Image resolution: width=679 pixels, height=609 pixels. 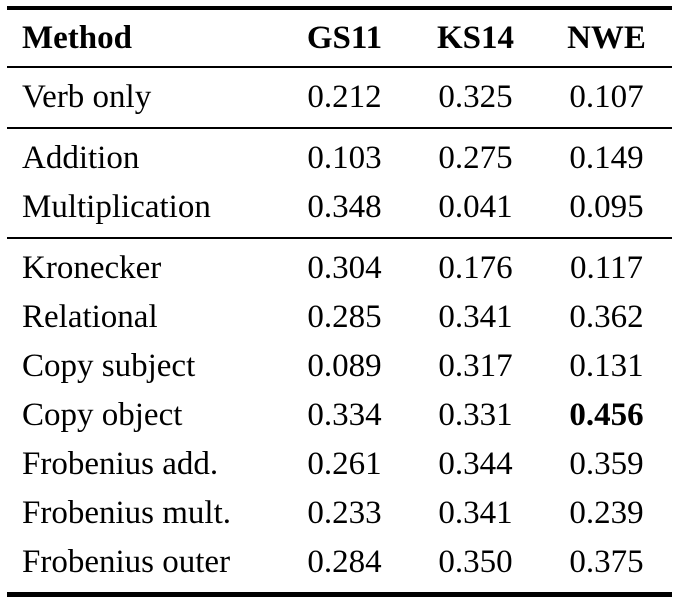 I want to click on value-cell: 0.117, so click(x=606, y=268).